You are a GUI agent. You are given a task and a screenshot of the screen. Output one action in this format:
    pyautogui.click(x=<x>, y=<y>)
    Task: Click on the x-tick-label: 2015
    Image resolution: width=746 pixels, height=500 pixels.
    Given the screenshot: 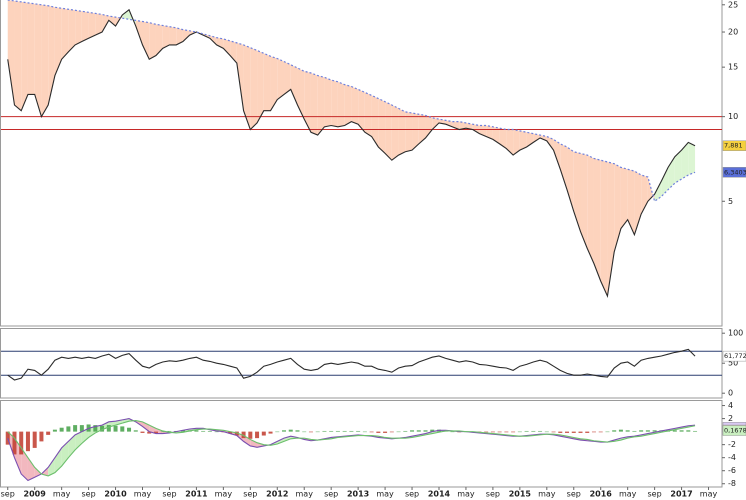 What is the action you would take?
    pyautogui.click(x=520, y=494)
    